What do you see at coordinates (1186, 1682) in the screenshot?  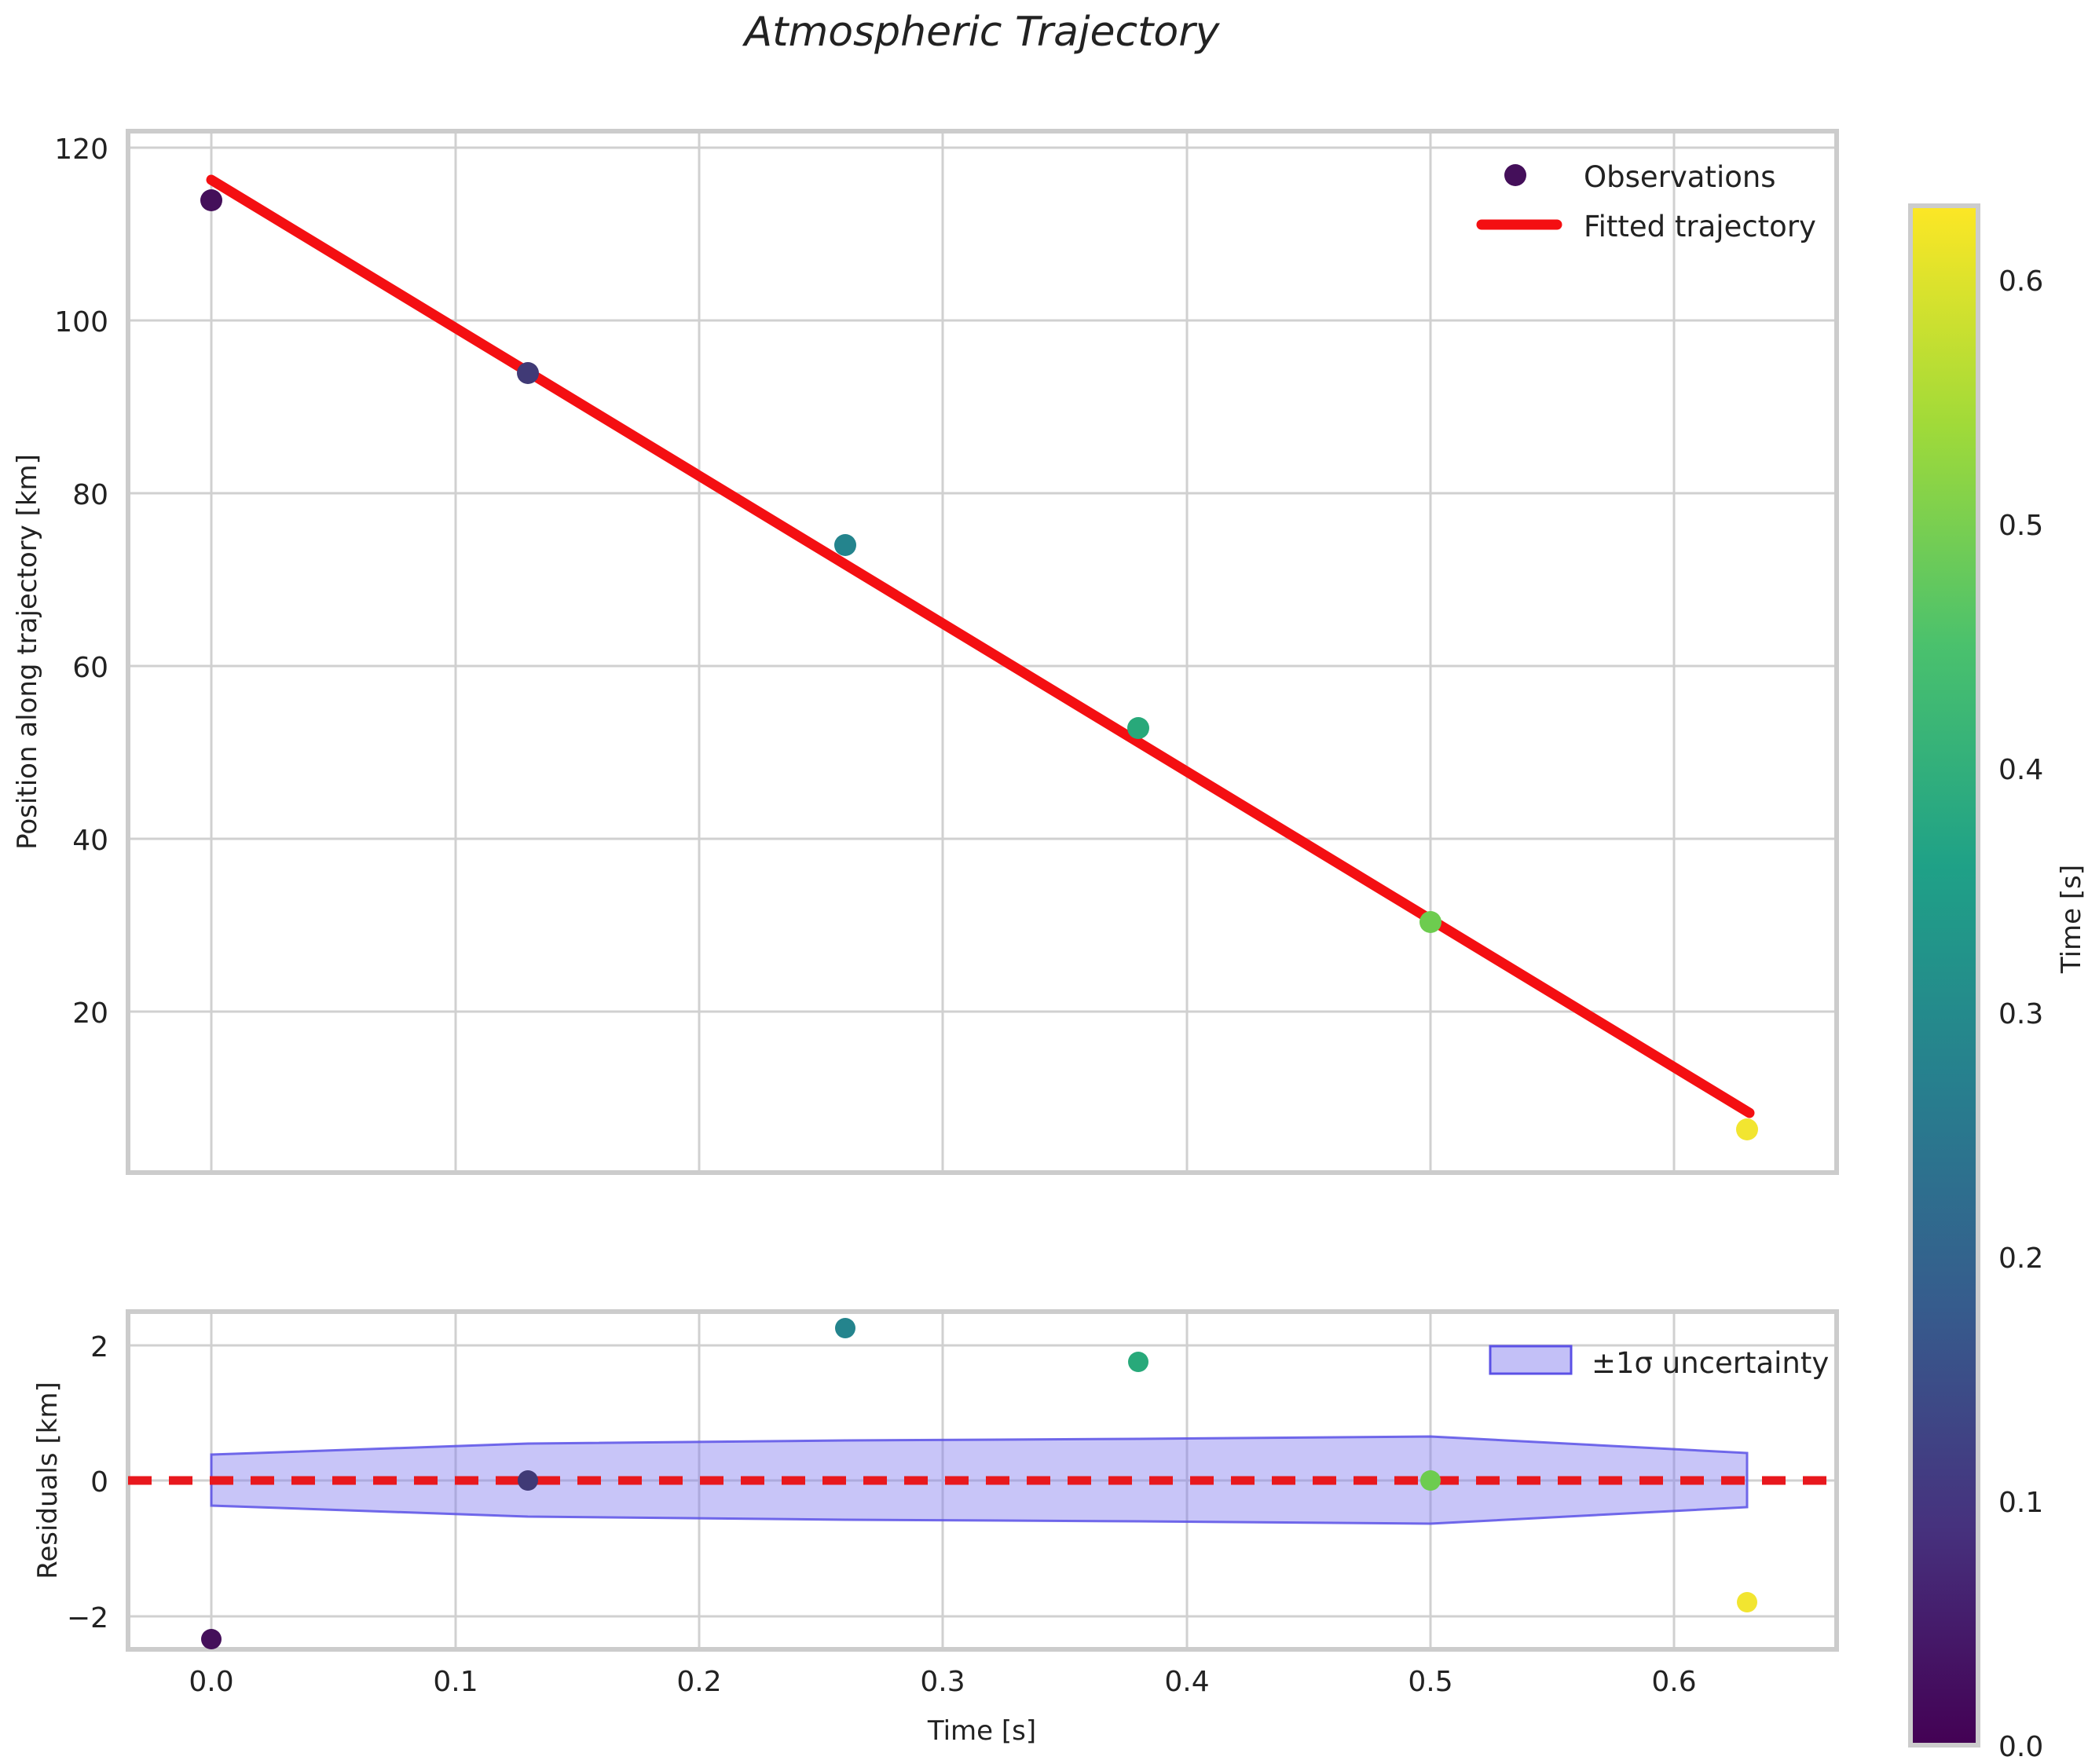 I see `x-tick-4: 0.4` at bounding box center [1186, 1682].